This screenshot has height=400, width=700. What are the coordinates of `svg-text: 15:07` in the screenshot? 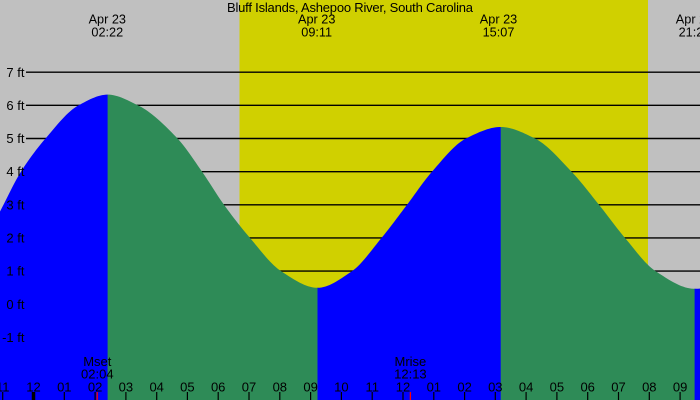 It's located at (499, 32).